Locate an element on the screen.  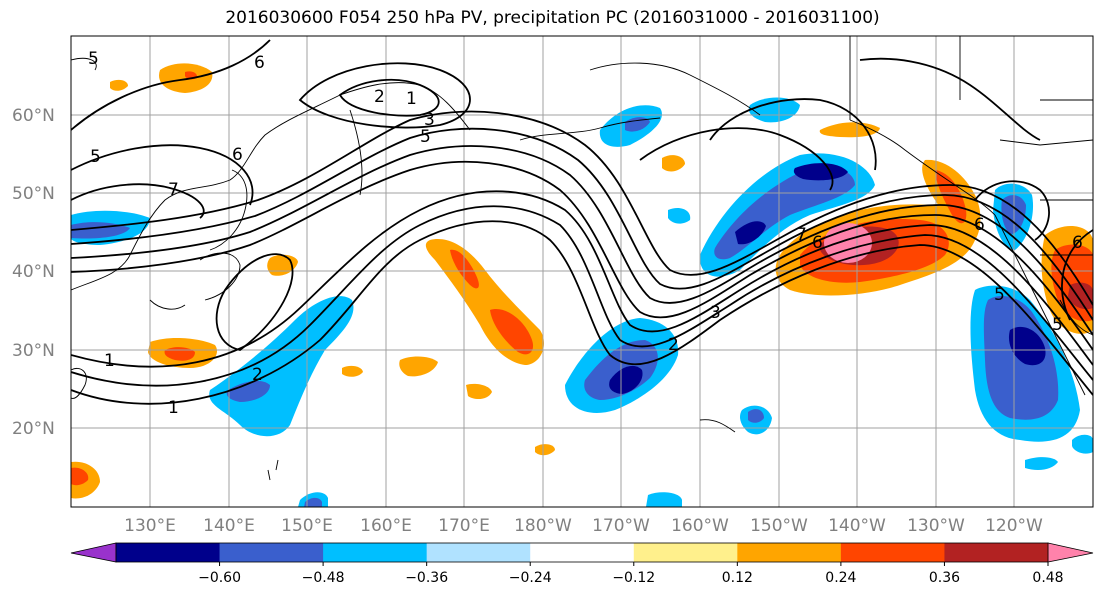
colorbar-tick-label: 0.24 is located at coordinates (840, 578).